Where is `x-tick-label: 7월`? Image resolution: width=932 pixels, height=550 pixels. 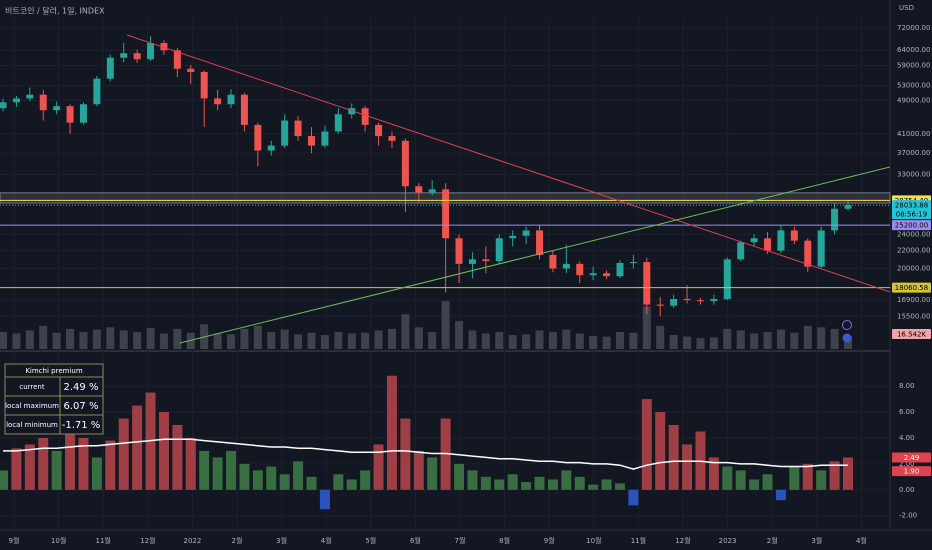
x-tick-label: 7월 is located at coordinates (460, 540).